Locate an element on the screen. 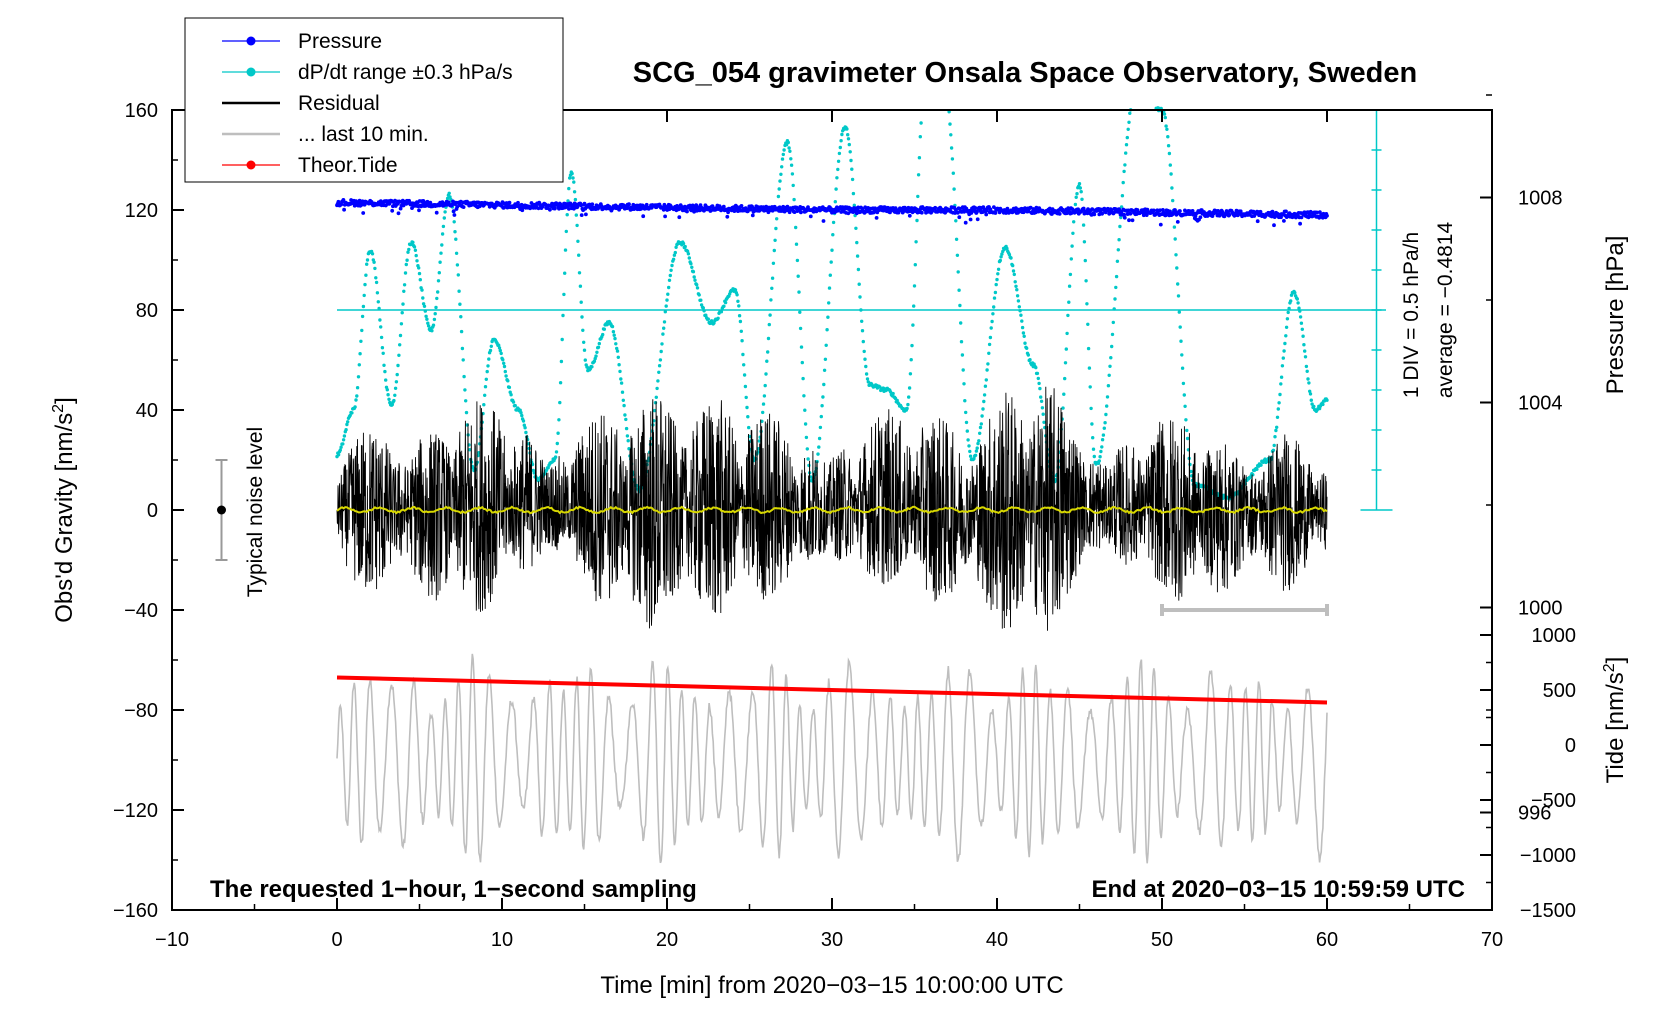 This screenshot has height=1020, width=1676. last-10-min-trace is located at coordinates (832, 758).